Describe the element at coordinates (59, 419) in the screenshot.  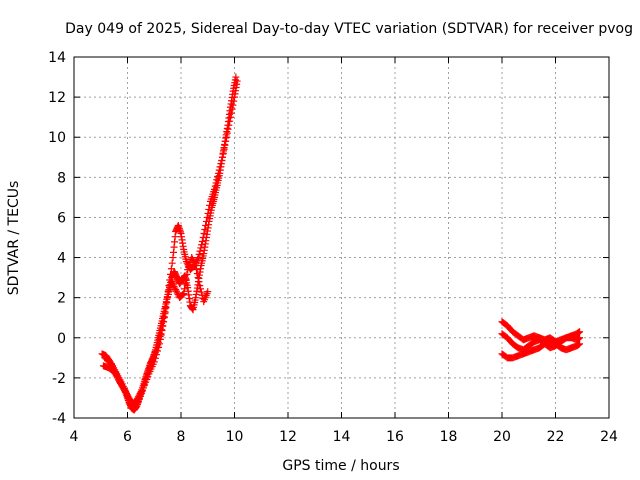
I see `y-tick-label: -4` at that location.